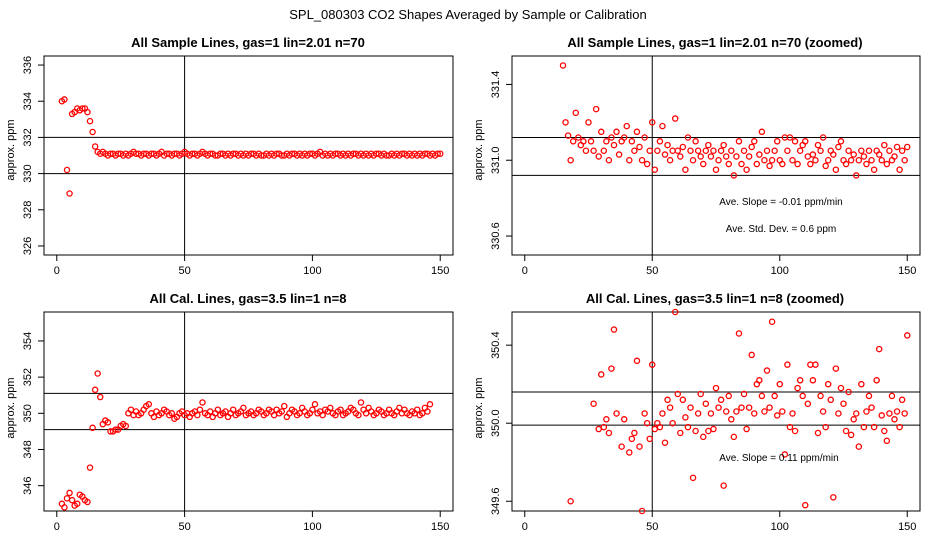 This screenshot has height=540, width=936. Describe the element at coordinates (28, 137) in the screenshot. I see `y-tick-label: 332` at that location.